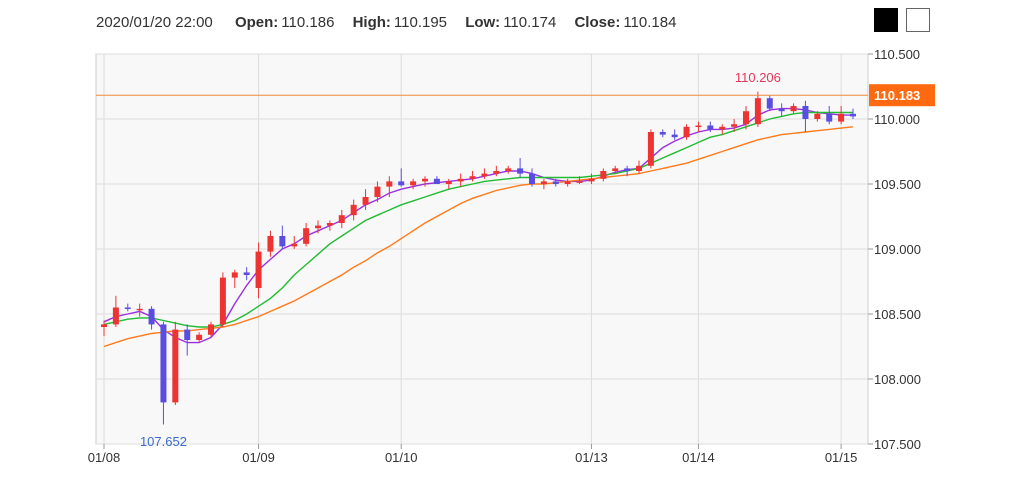 The width and height of the screenshot is (1024, 478). Describe the element at coordinates (308, 22) in the screenshot. I see `open-value: 110.186` at that location.